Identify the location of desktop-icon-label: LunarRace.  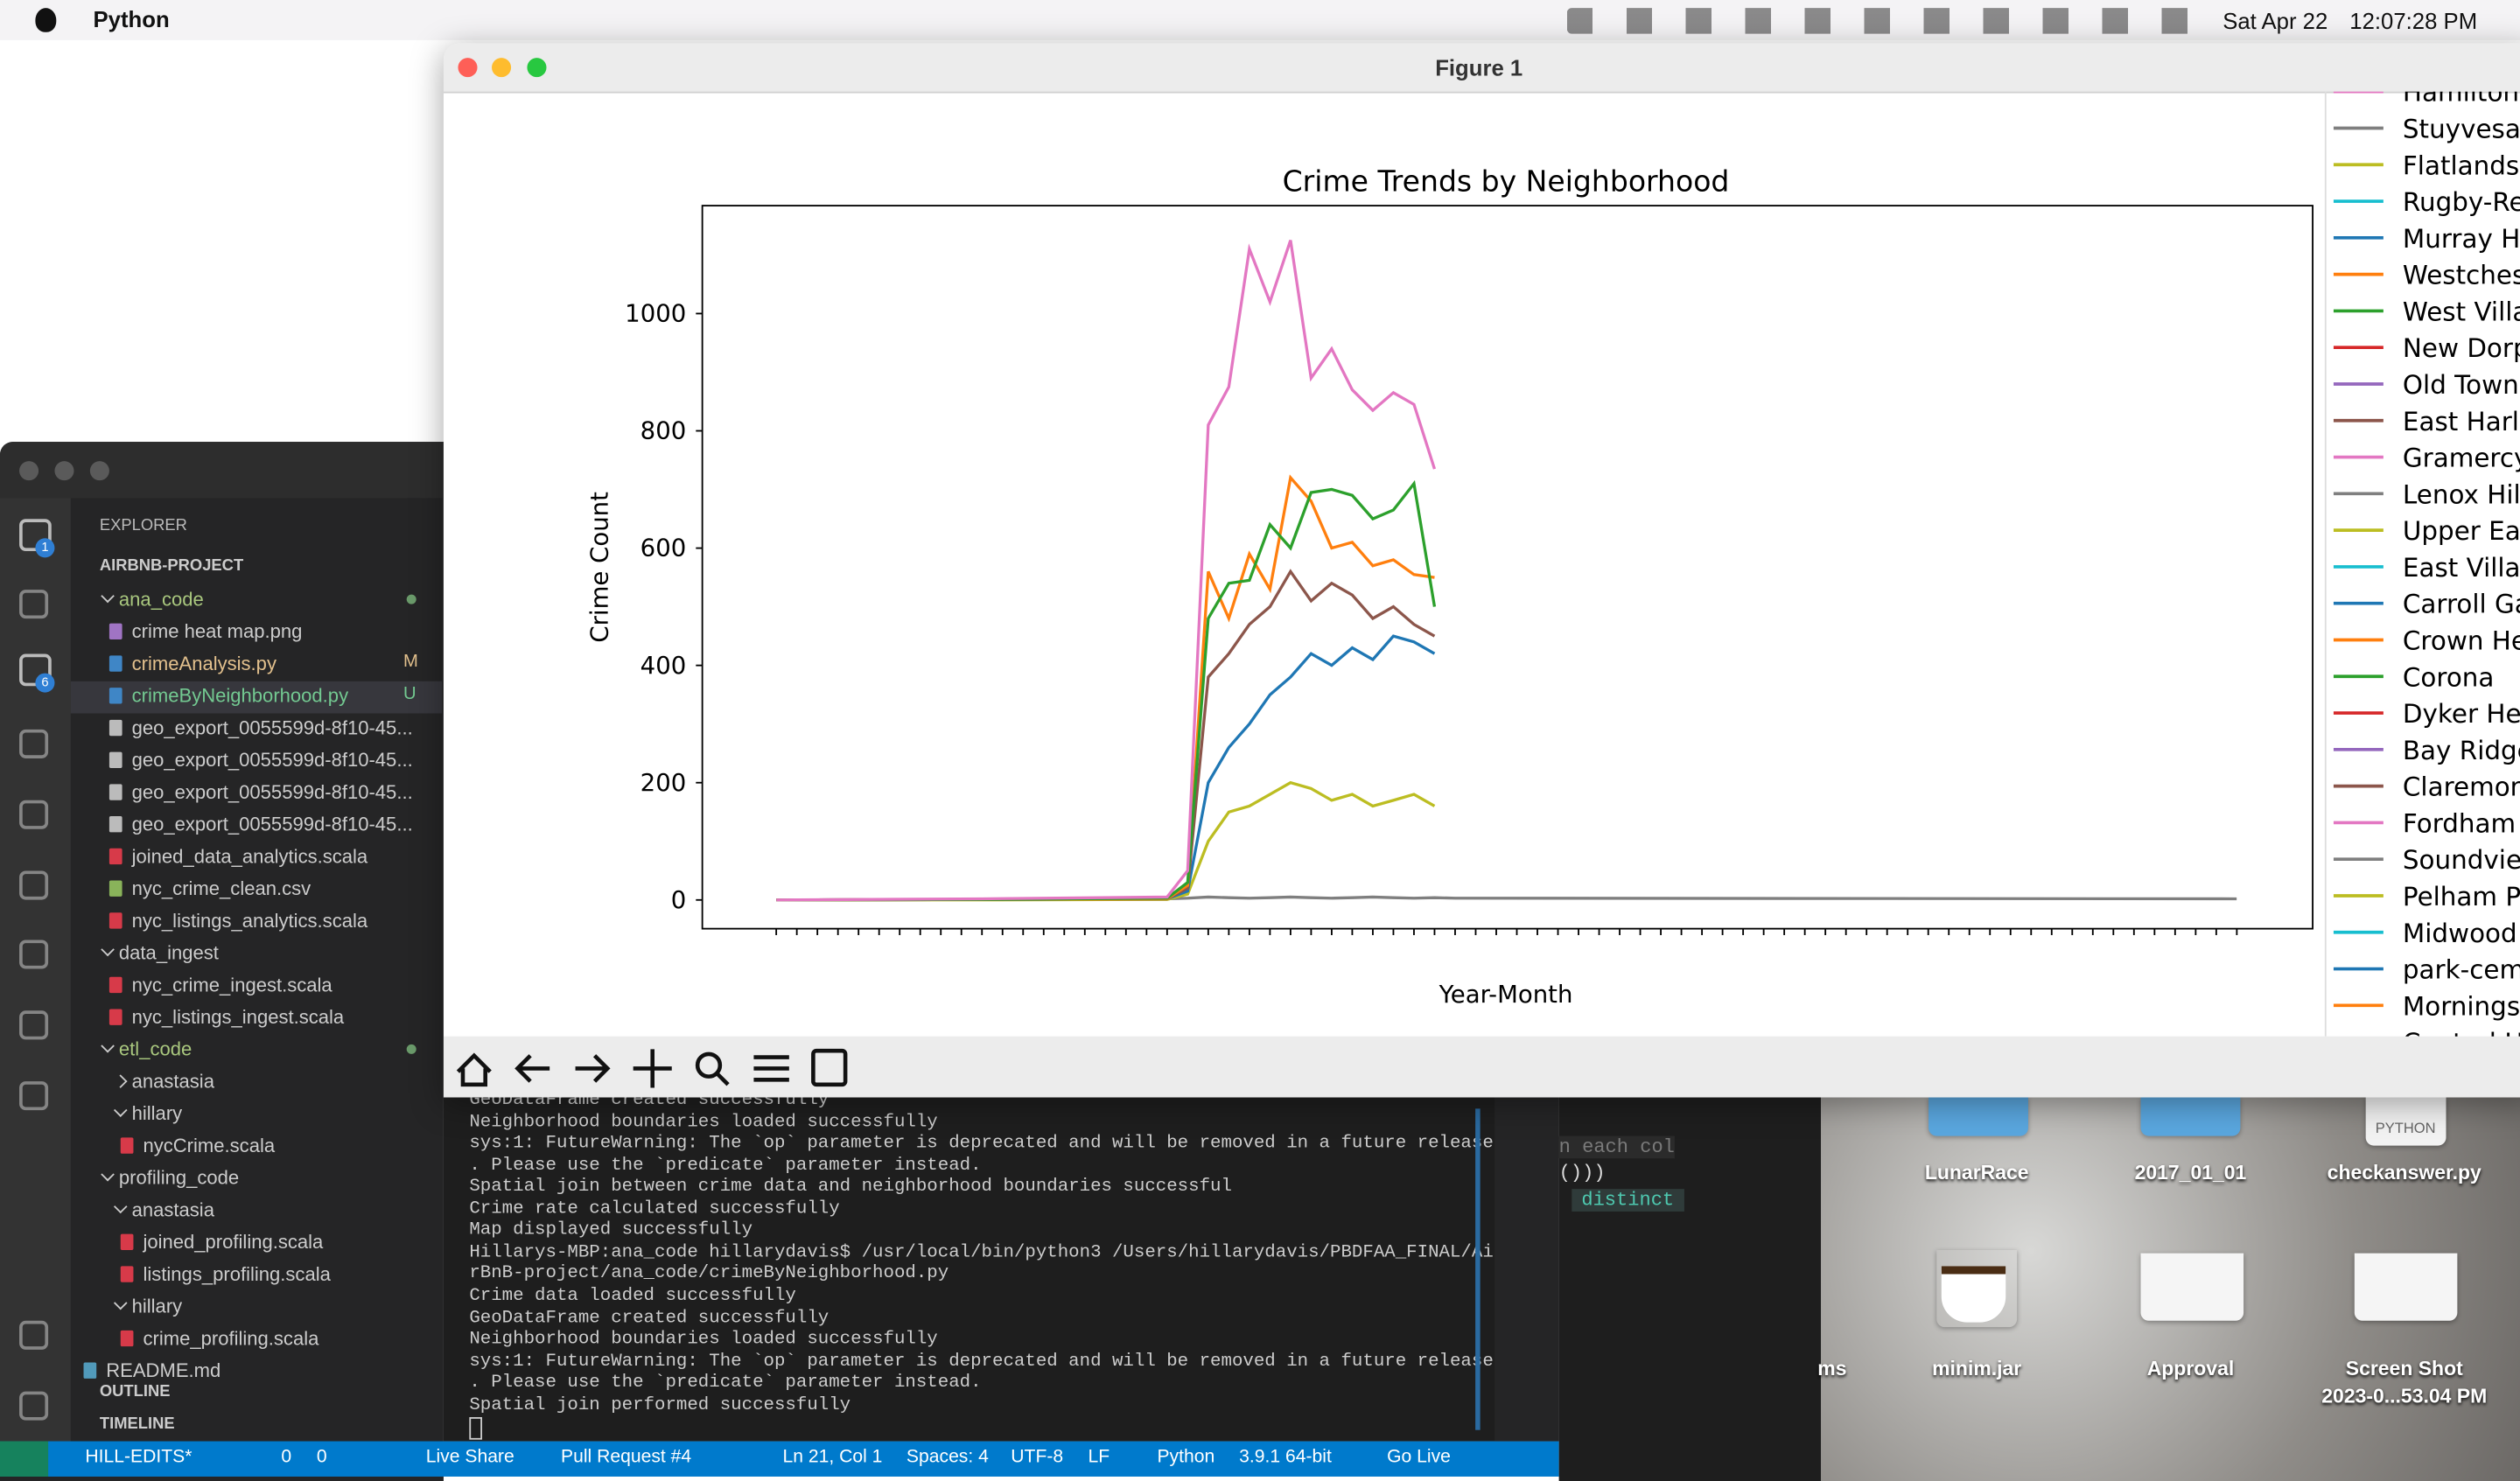
(1976, 1172).